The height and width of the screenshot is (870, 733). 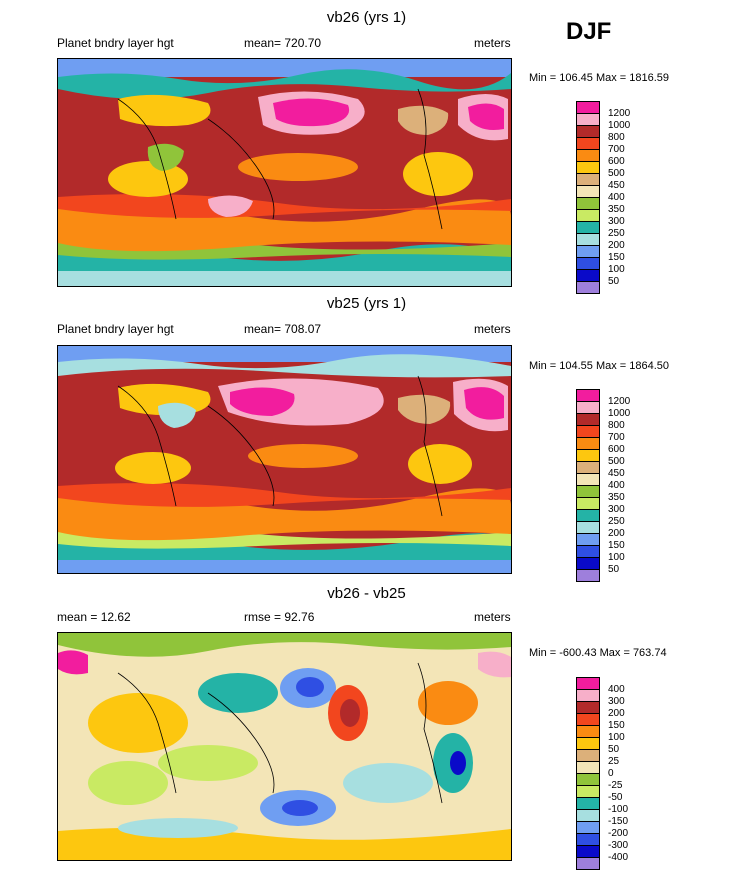 What do you see at coordinates (492, 617) in the screenshot?
I see `panel3-units-label: meters` at bounding box center [492, 617].